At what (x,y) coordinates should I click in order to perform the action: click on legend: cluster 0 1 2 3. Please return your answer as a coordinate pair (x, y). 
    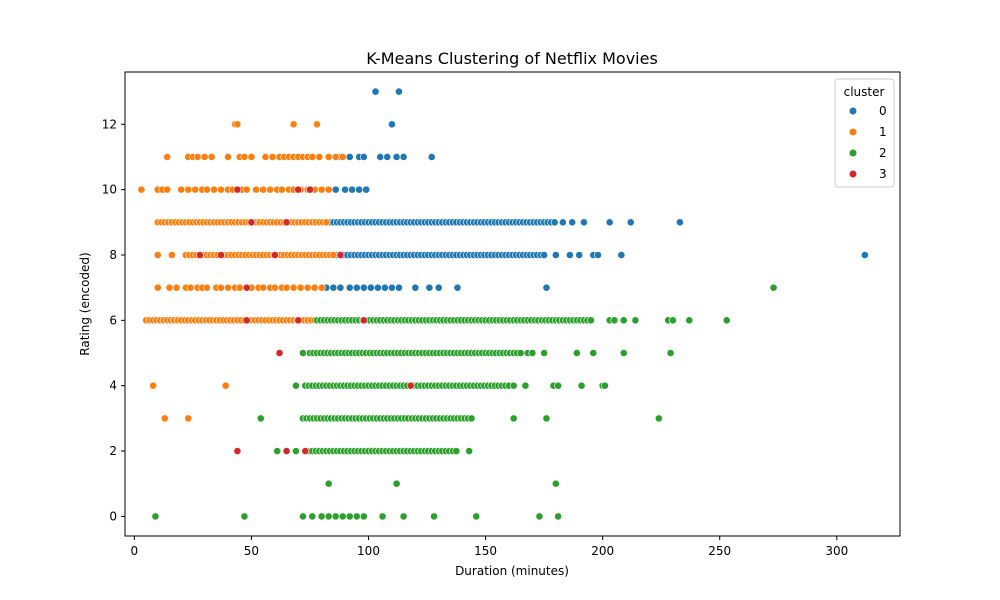
    Looking at the image, I should click on (864, 133).